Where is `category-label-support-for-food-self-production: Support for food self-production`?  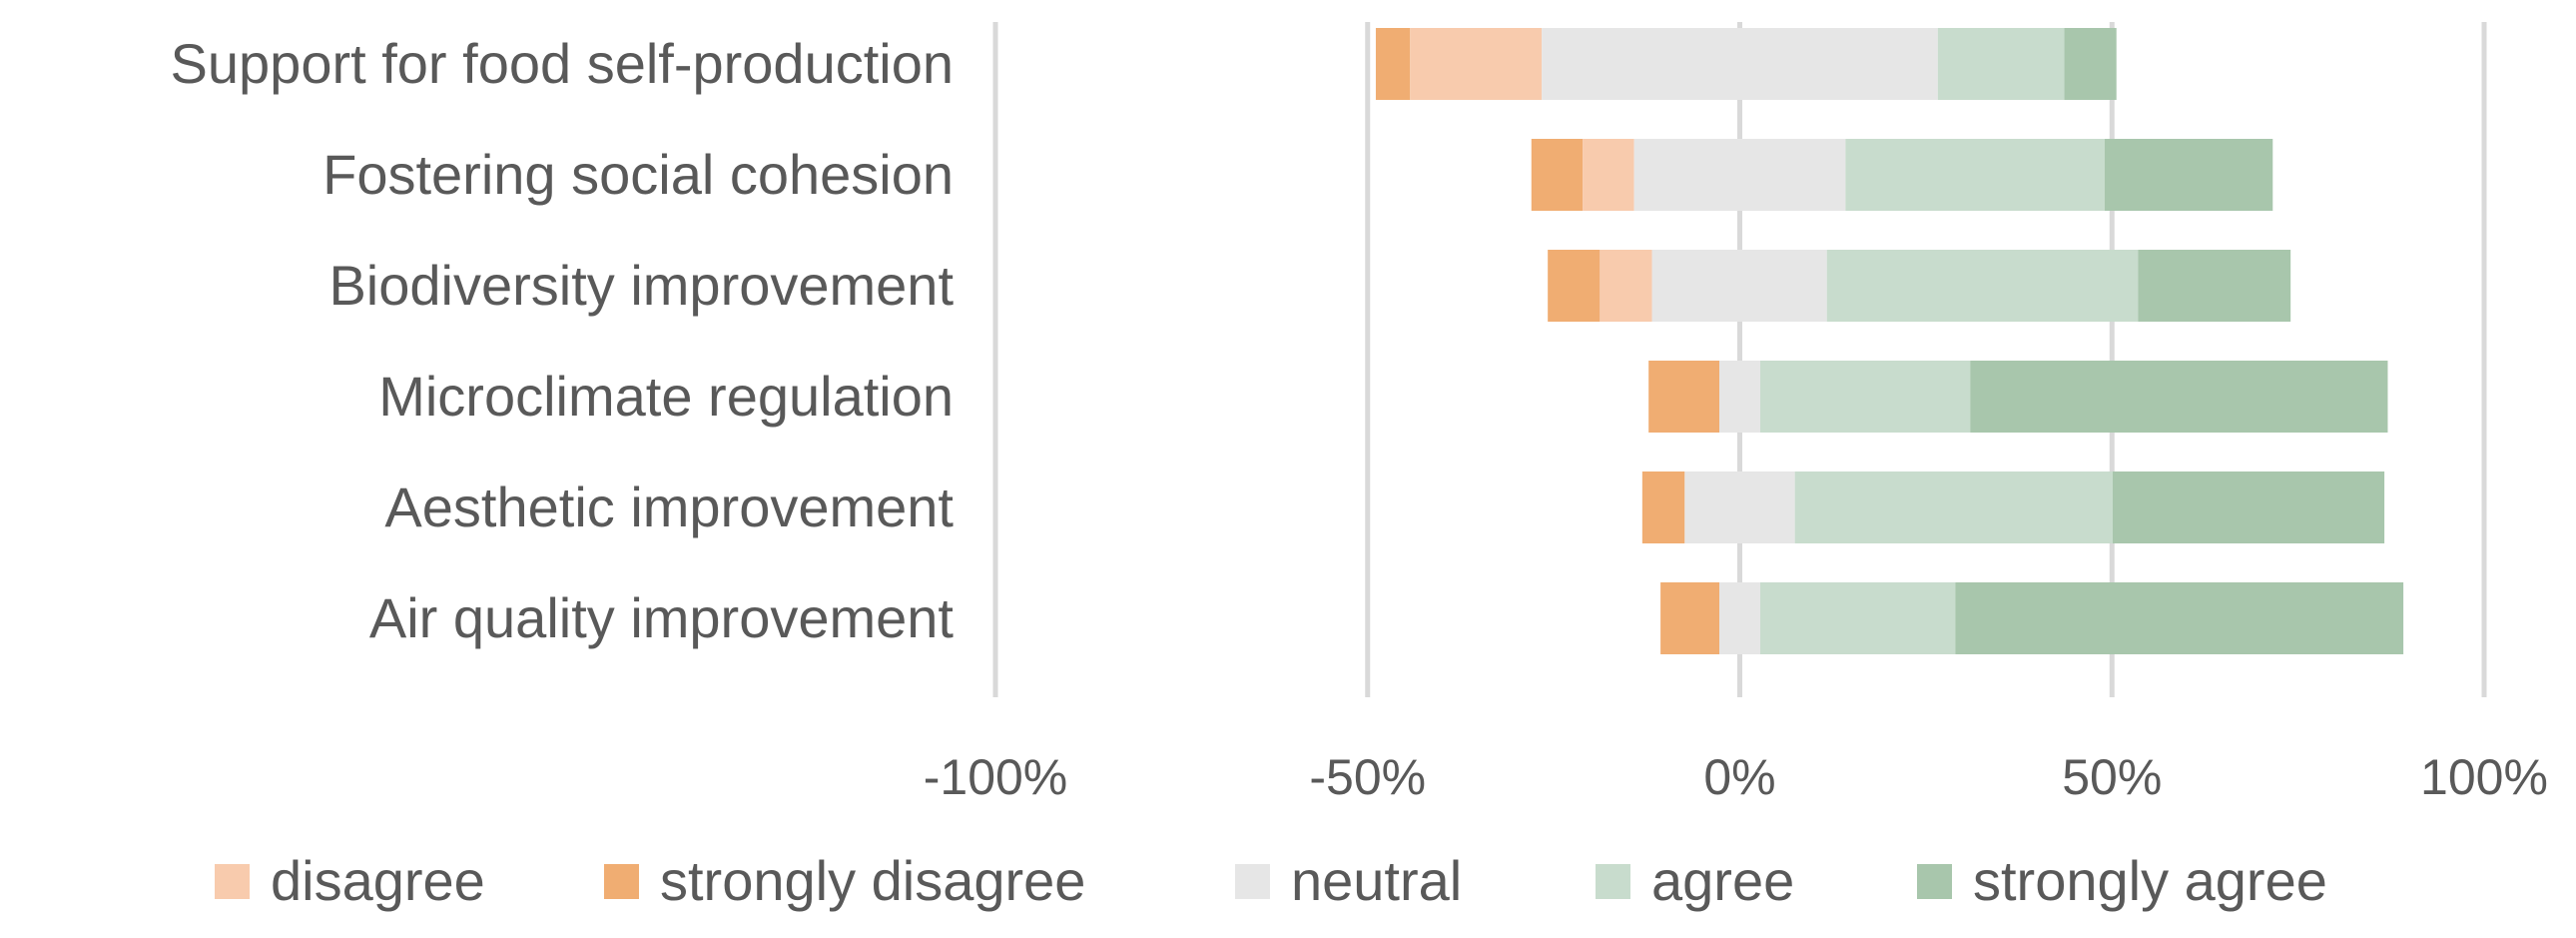
category-label-support-for-food-self-production: Support for food self-production is located at coordinates (562, 63).